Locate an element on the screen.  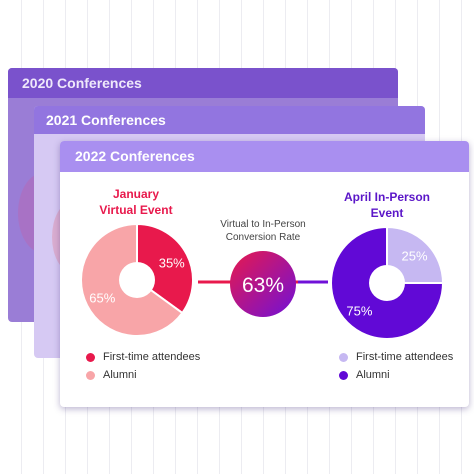
legend-left: First-time attendees Alumni is located at coordinates (143, 366).